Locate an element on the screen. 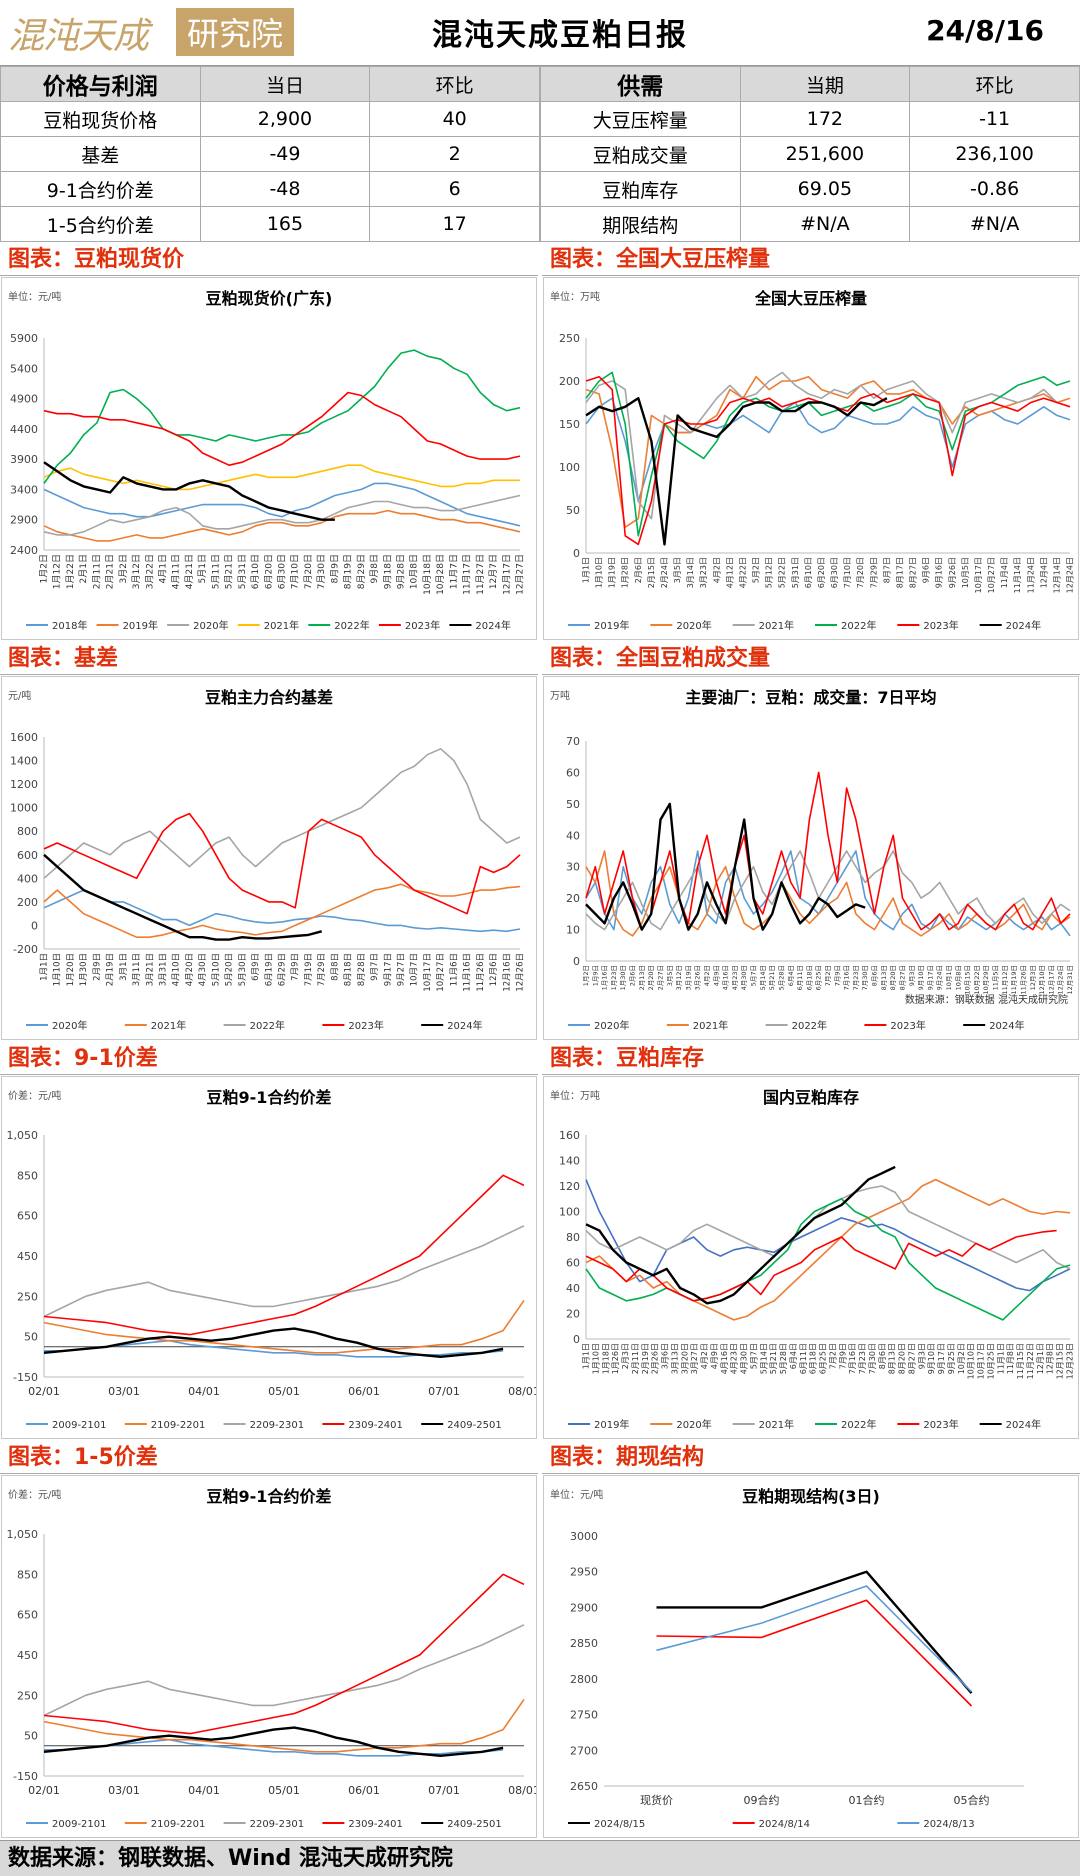 This screenshot has height=1876, width=1080. x-tick-label: 12月17日 is located at coordinates (1051, 980).